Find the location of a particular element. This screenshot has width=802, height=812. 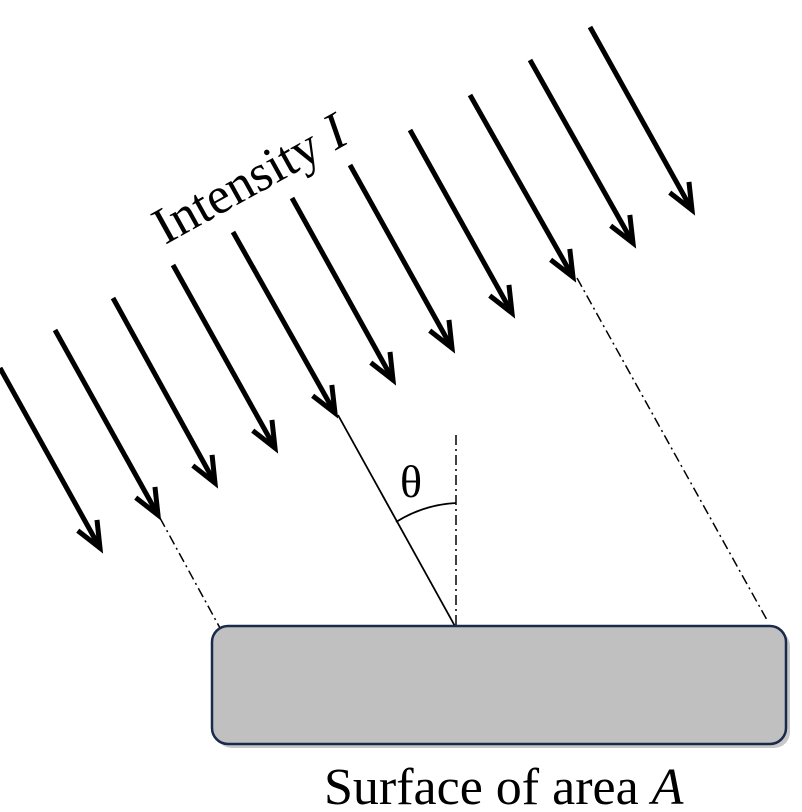

angle-label: θ is located at coordinates (411, 481).